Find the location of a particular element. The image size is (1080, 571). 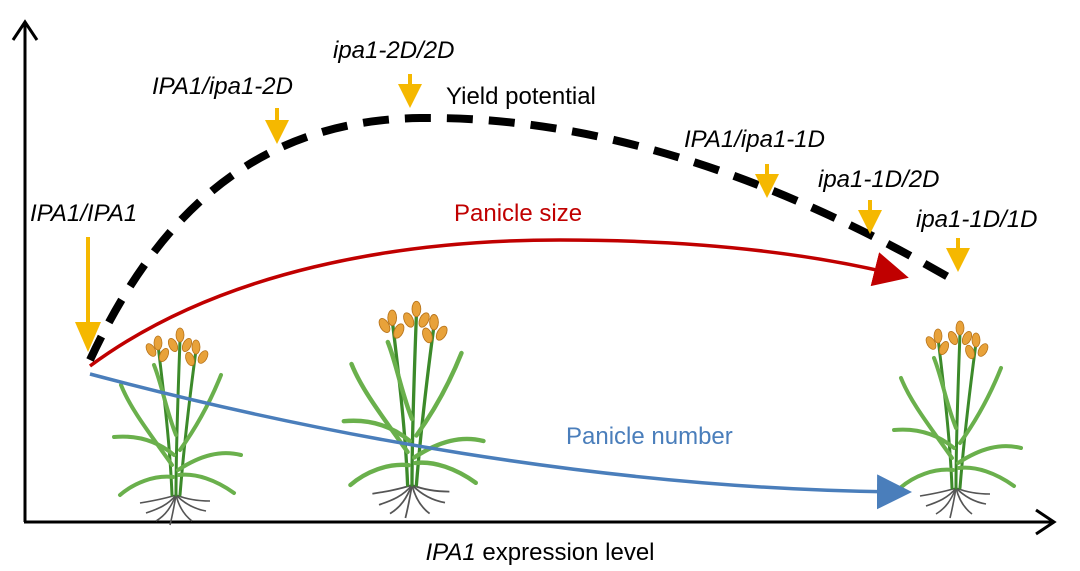

genotype-label-ipa1-1d-1d: ipa1-1D/1D is located at coordinates (976, 219).